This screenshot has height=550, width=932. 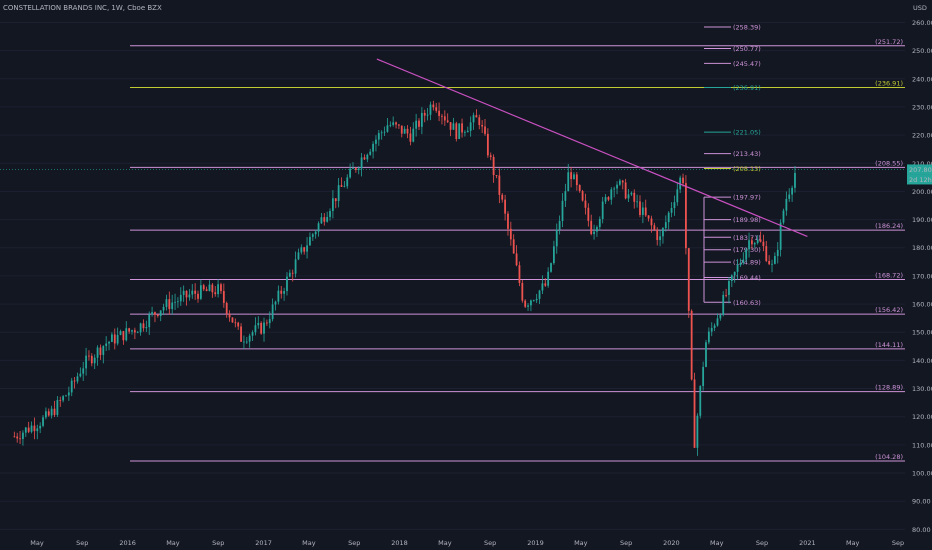 I want to click on y-tick-label: 100.00, so click(x=922, y=474).